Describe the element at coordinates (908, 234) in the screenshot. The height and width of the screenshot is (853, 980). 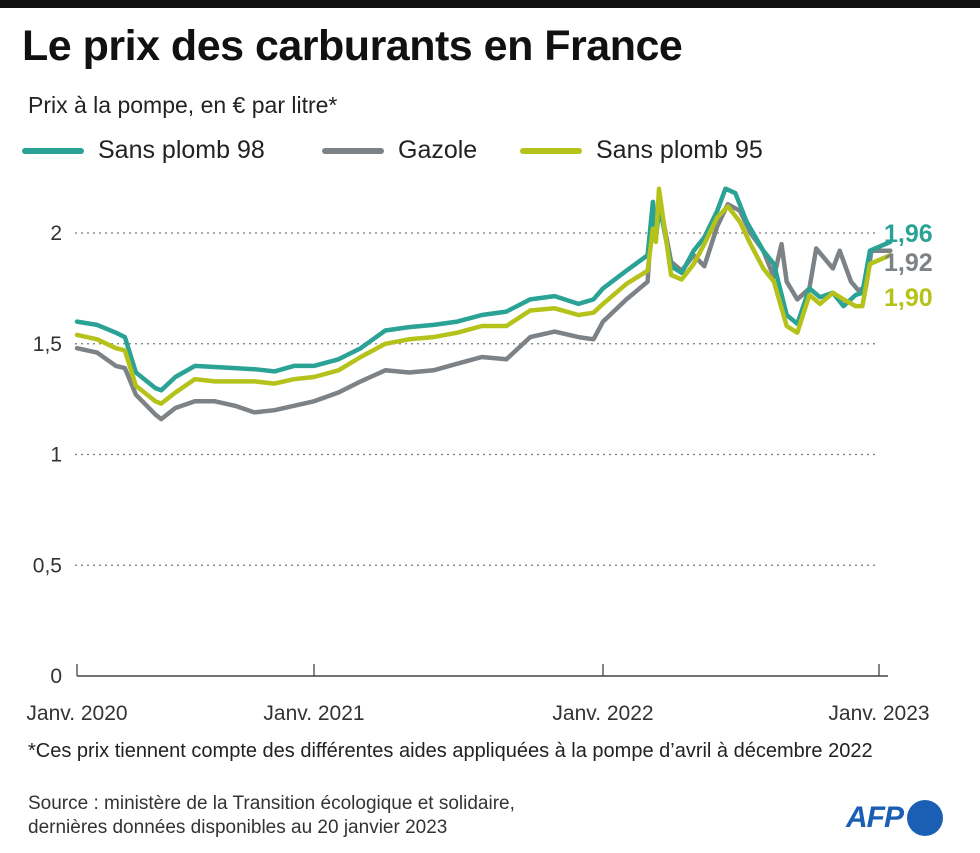
I see `end-value-label: 1,96` at that location.